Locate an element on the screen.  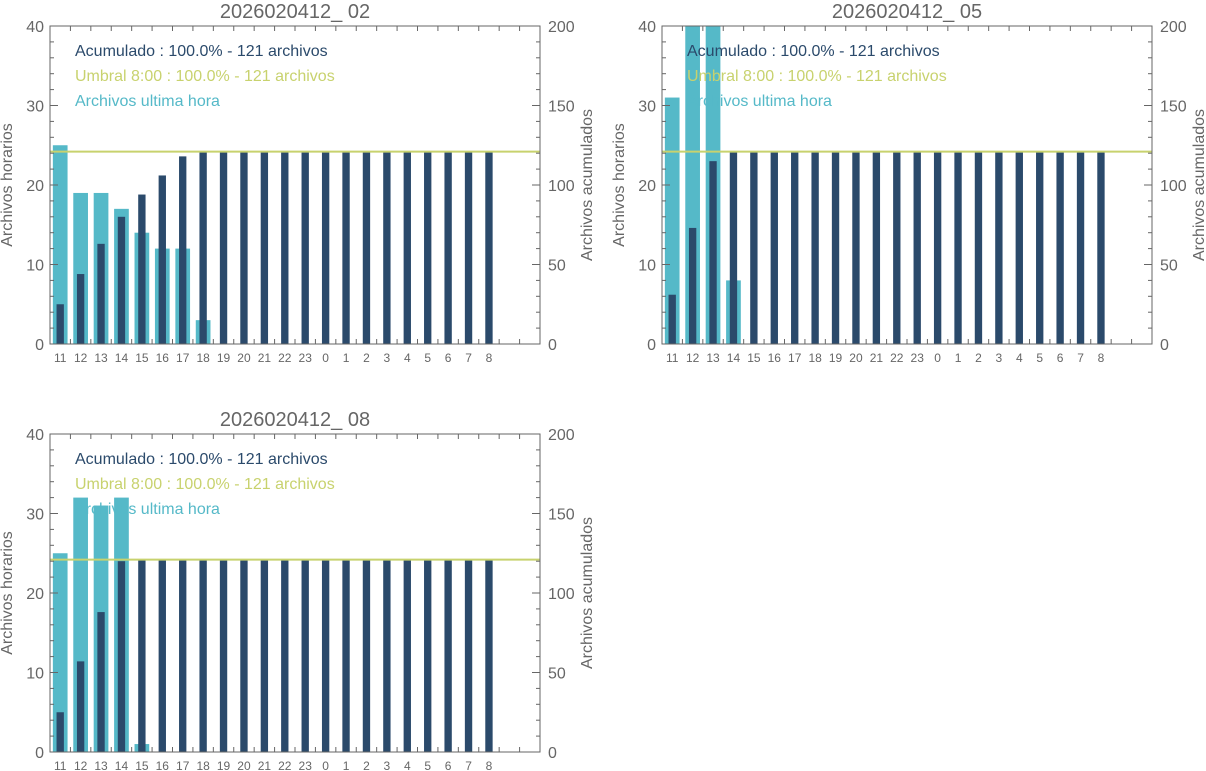
x-tick-label: 6 is located at coordinates (448, 358).